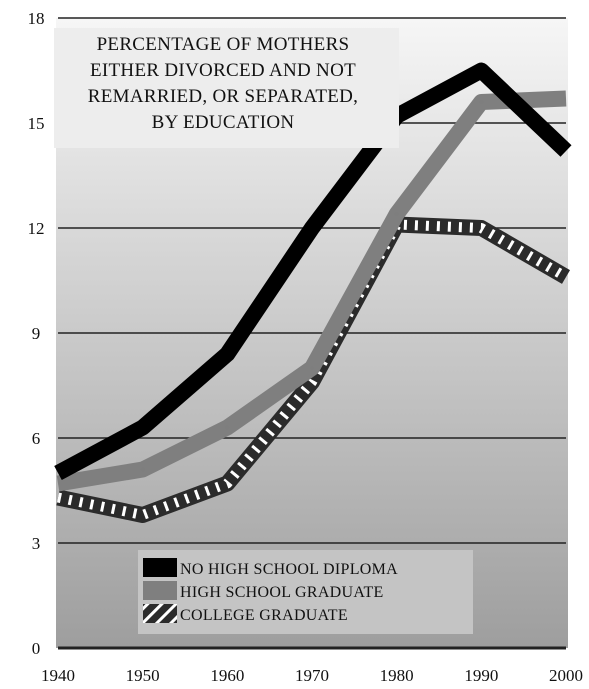 The image size is (589, 689). I want to click on x-tick-label: 1980, so click(397, 675).